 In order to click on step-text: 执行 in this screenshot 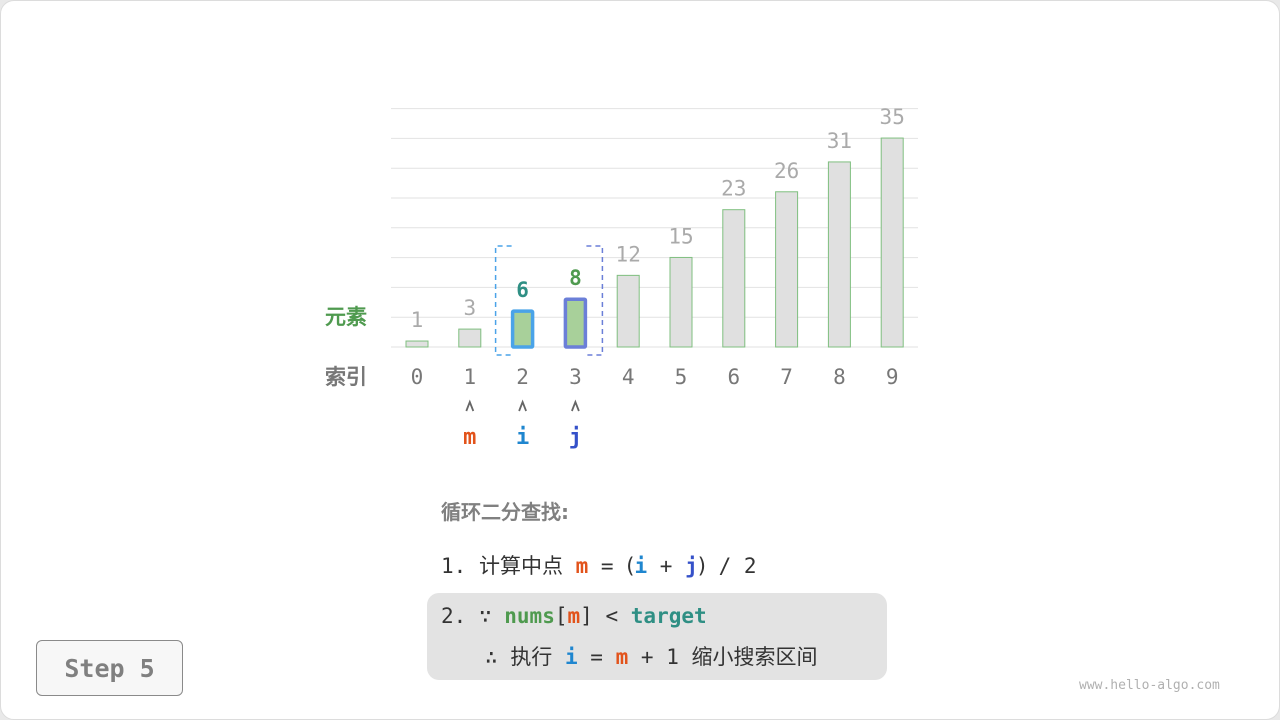, I will do `click(531, 657)`.